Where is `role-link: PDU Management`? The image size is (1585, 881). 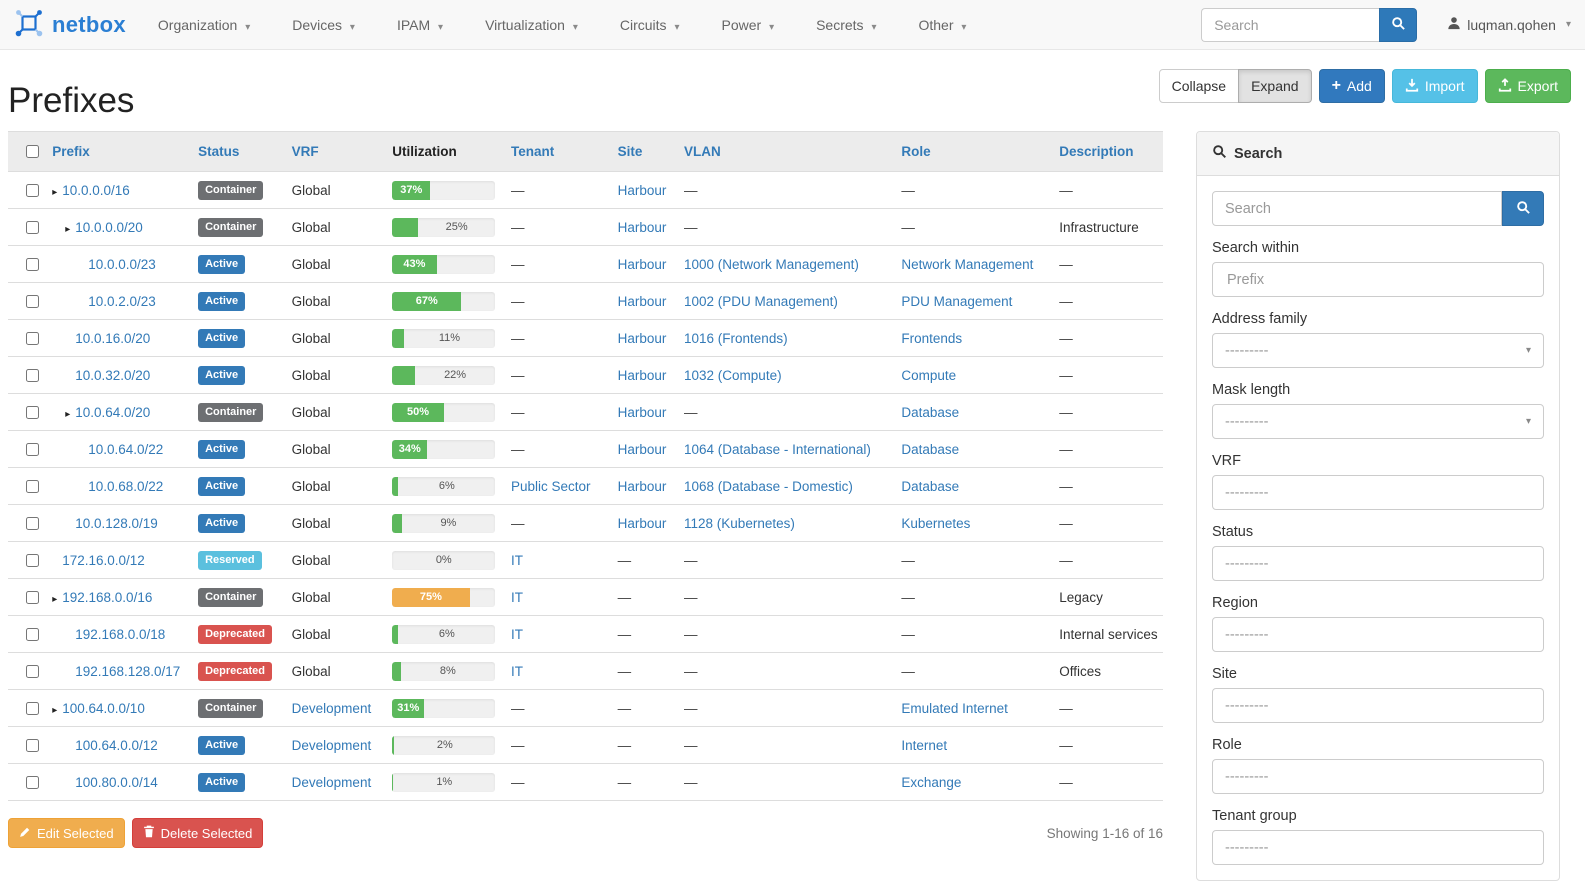 role-link: PDU Management is located at coordinates (957, 301).